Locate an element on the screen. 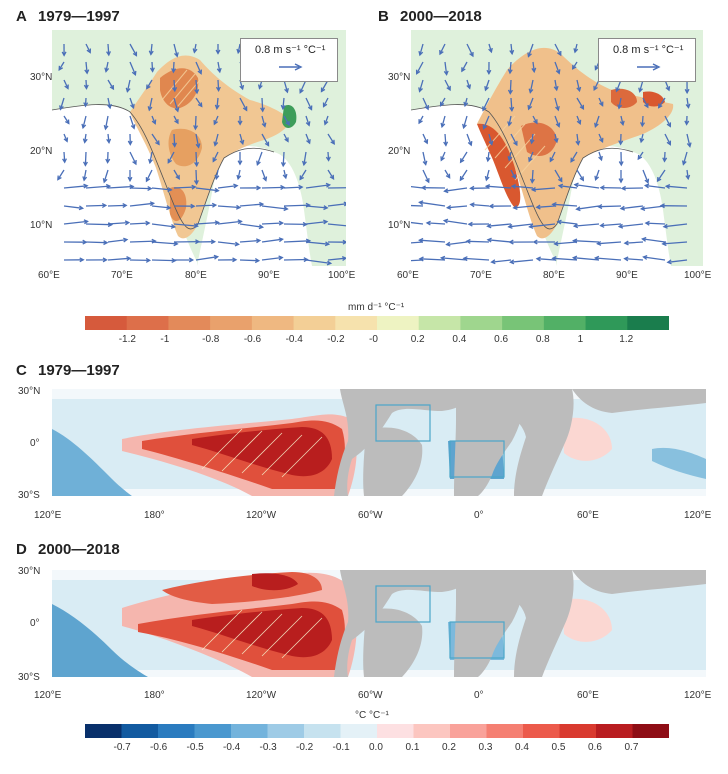 Image resolution: width=728 pixels, height=774 pixels. panel-b-lon-tick: 80°E is located at coordinates (554, 275).